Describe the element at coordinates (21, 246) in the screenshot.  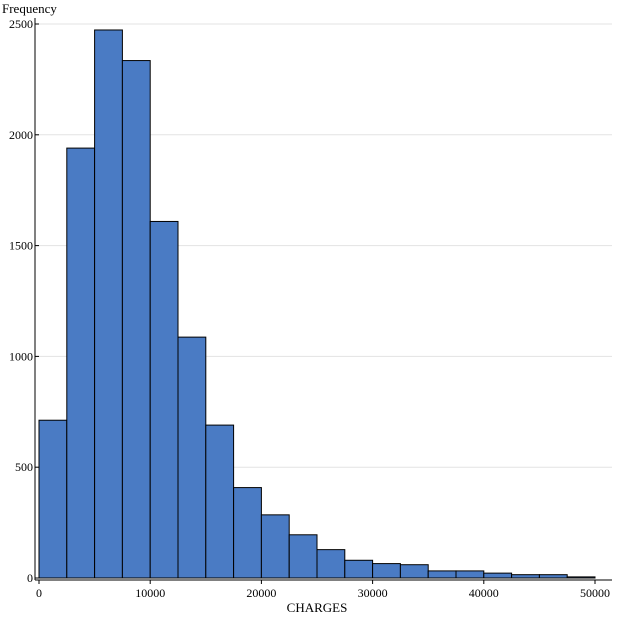
I see `y-tick-label: 1500` at that location.